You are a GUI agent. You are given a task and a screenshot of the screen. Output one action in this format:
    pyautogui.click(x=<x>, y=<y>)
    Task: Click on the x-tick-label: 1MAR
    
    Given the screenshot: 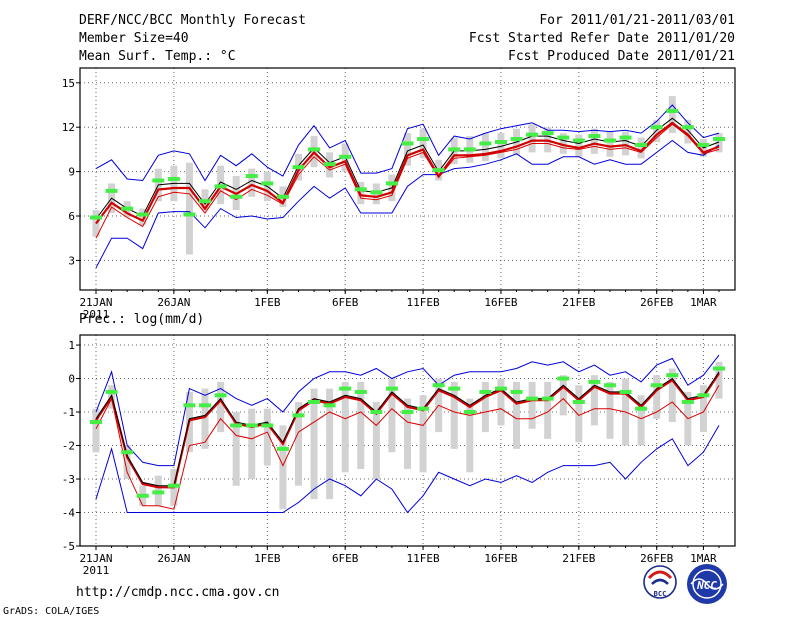 What is the action you would take?
    pyautogui.click(x=703, y=558)
    